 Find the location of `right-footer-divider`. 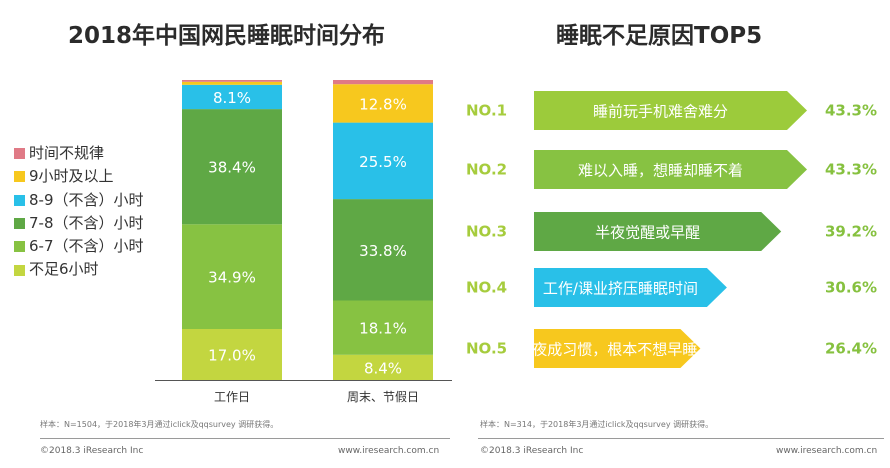

right-footer-divider is located at coordinates (681, 438).